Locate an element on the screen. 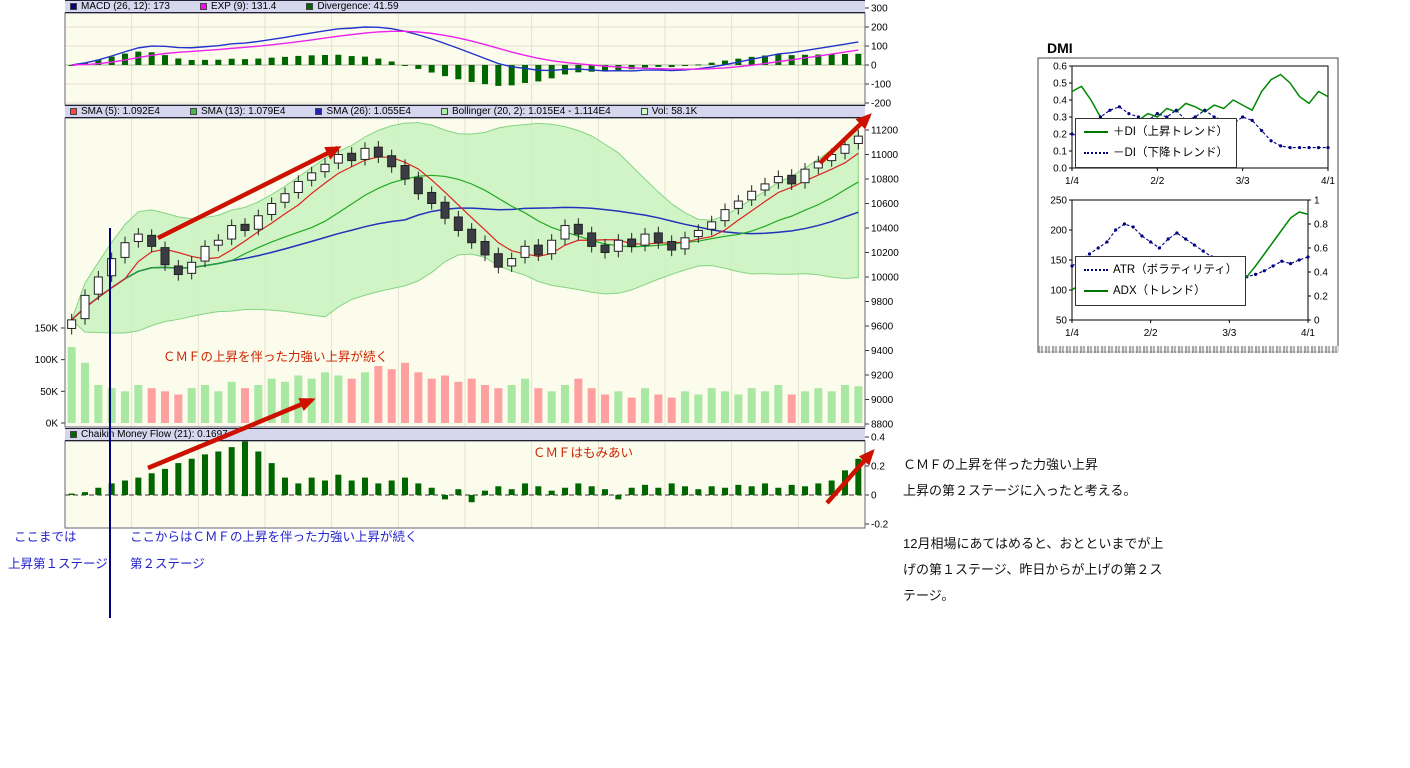 This screenshot has width=1410, height=768. svg-text: 9600 is located at coordinates (882, 327).